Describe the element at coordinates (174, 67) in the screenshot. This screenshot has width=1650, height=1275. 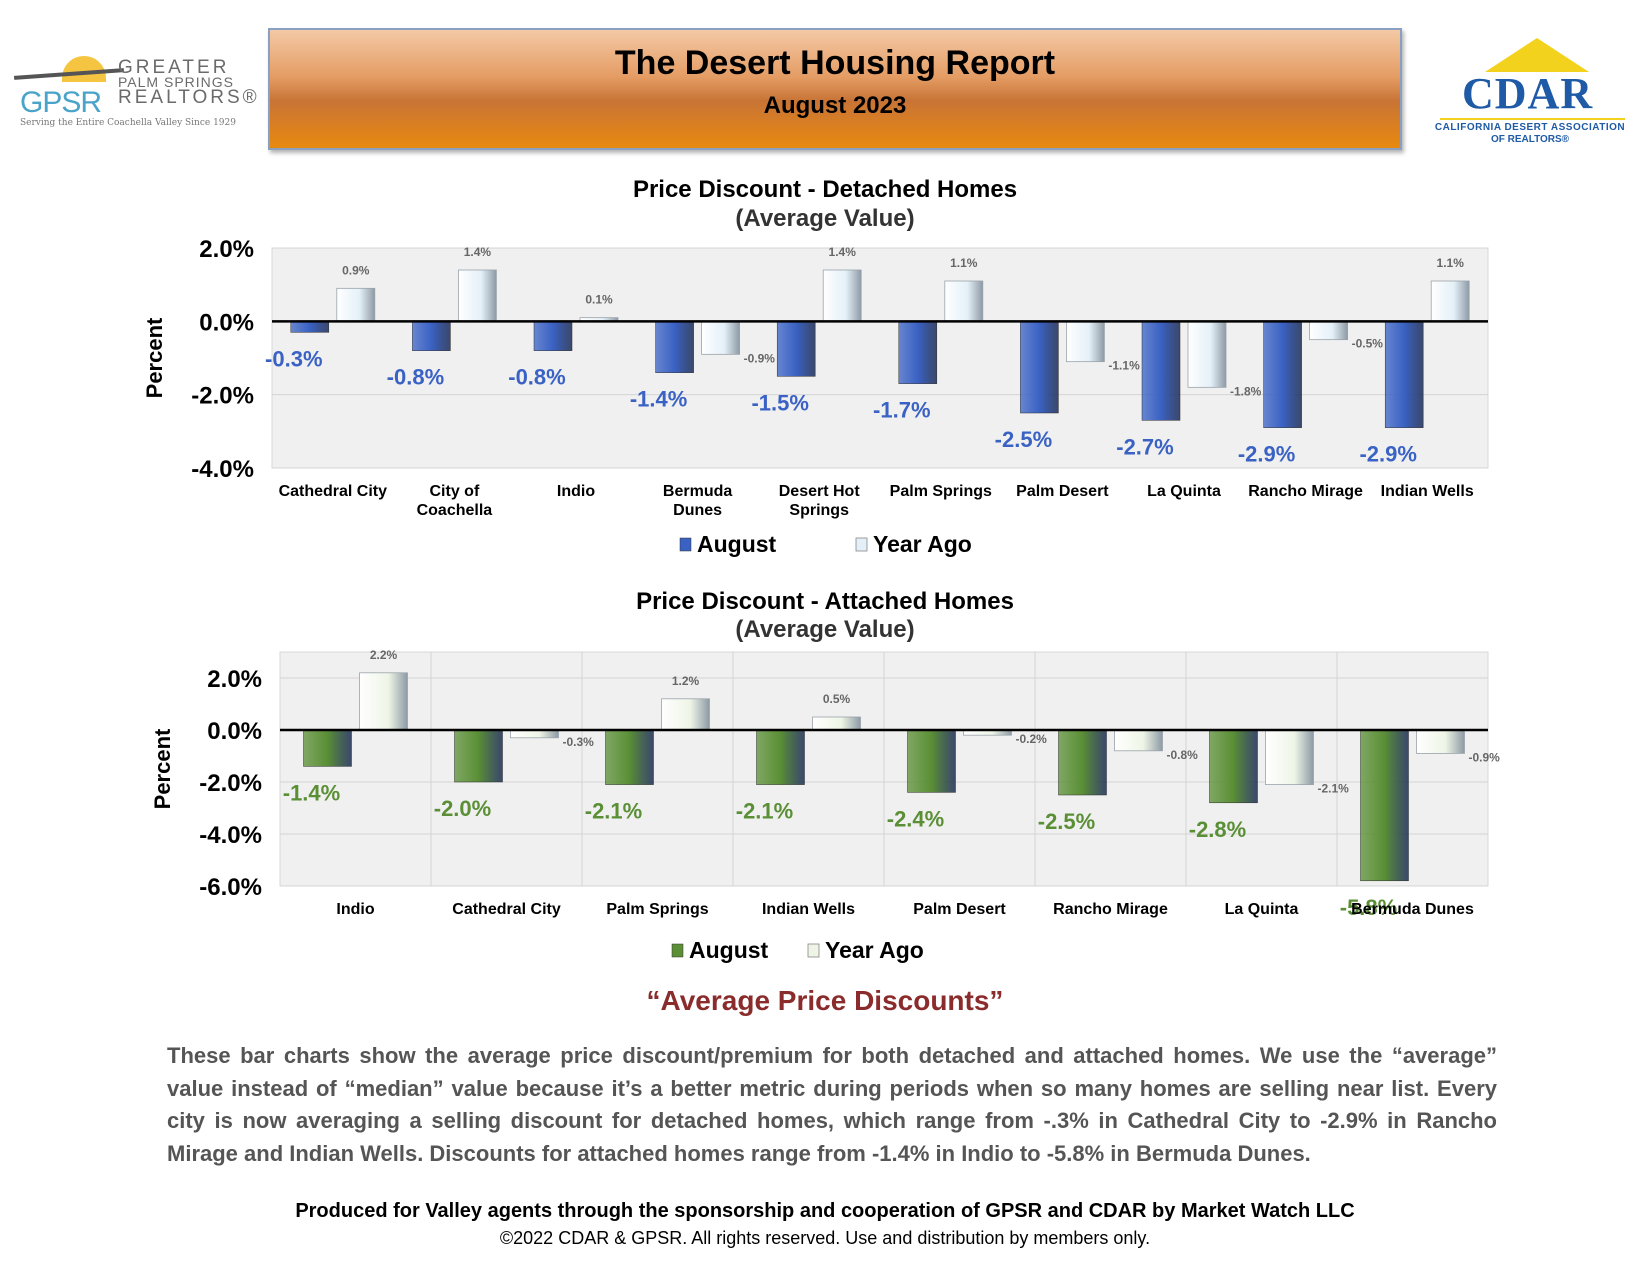
I see `gpsr-line1: GREATER` at that location.